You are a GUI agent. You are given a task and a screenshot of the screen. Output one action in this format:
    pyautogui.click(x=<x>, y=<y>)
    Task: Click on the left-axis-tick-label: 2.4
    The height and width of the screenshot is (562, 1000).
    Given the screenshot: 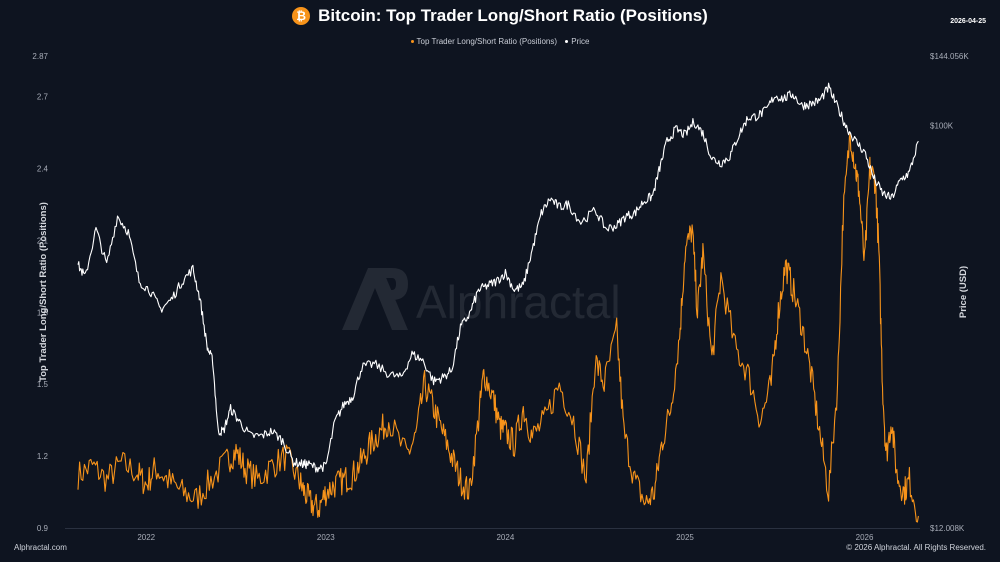 What is the action you would take?
    pyautogui.click(x=43, y=169)
    